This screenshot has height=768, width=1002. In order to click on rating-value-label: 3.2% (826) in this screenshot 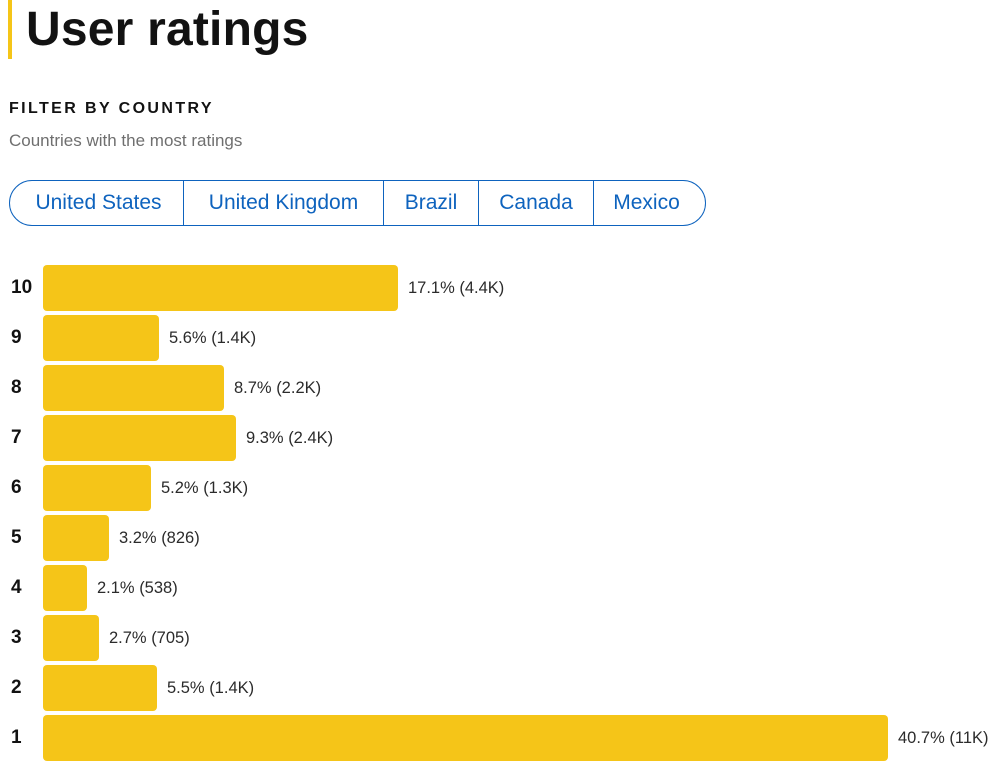, I will do `click(159, 537)`.